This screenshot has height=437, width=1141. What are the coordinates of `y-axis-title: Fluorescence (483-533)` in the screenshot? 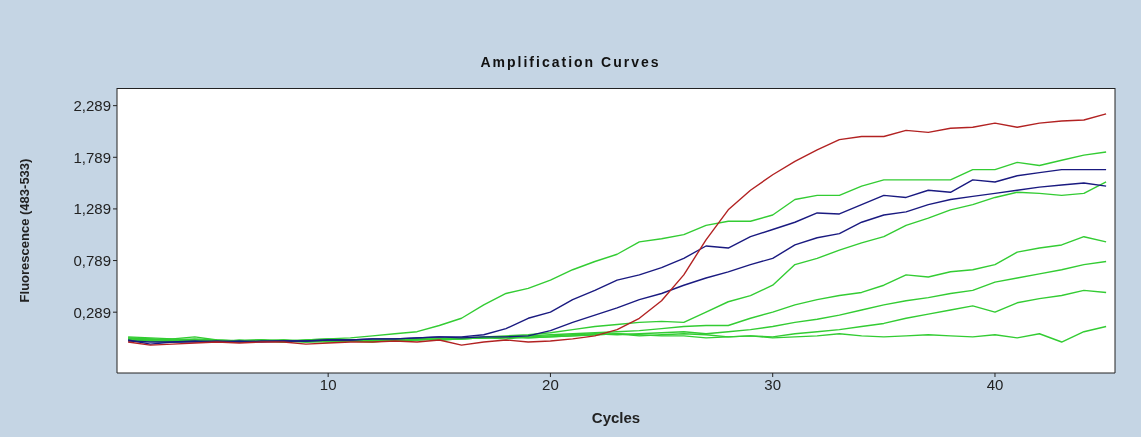 It's located at (24, 230).